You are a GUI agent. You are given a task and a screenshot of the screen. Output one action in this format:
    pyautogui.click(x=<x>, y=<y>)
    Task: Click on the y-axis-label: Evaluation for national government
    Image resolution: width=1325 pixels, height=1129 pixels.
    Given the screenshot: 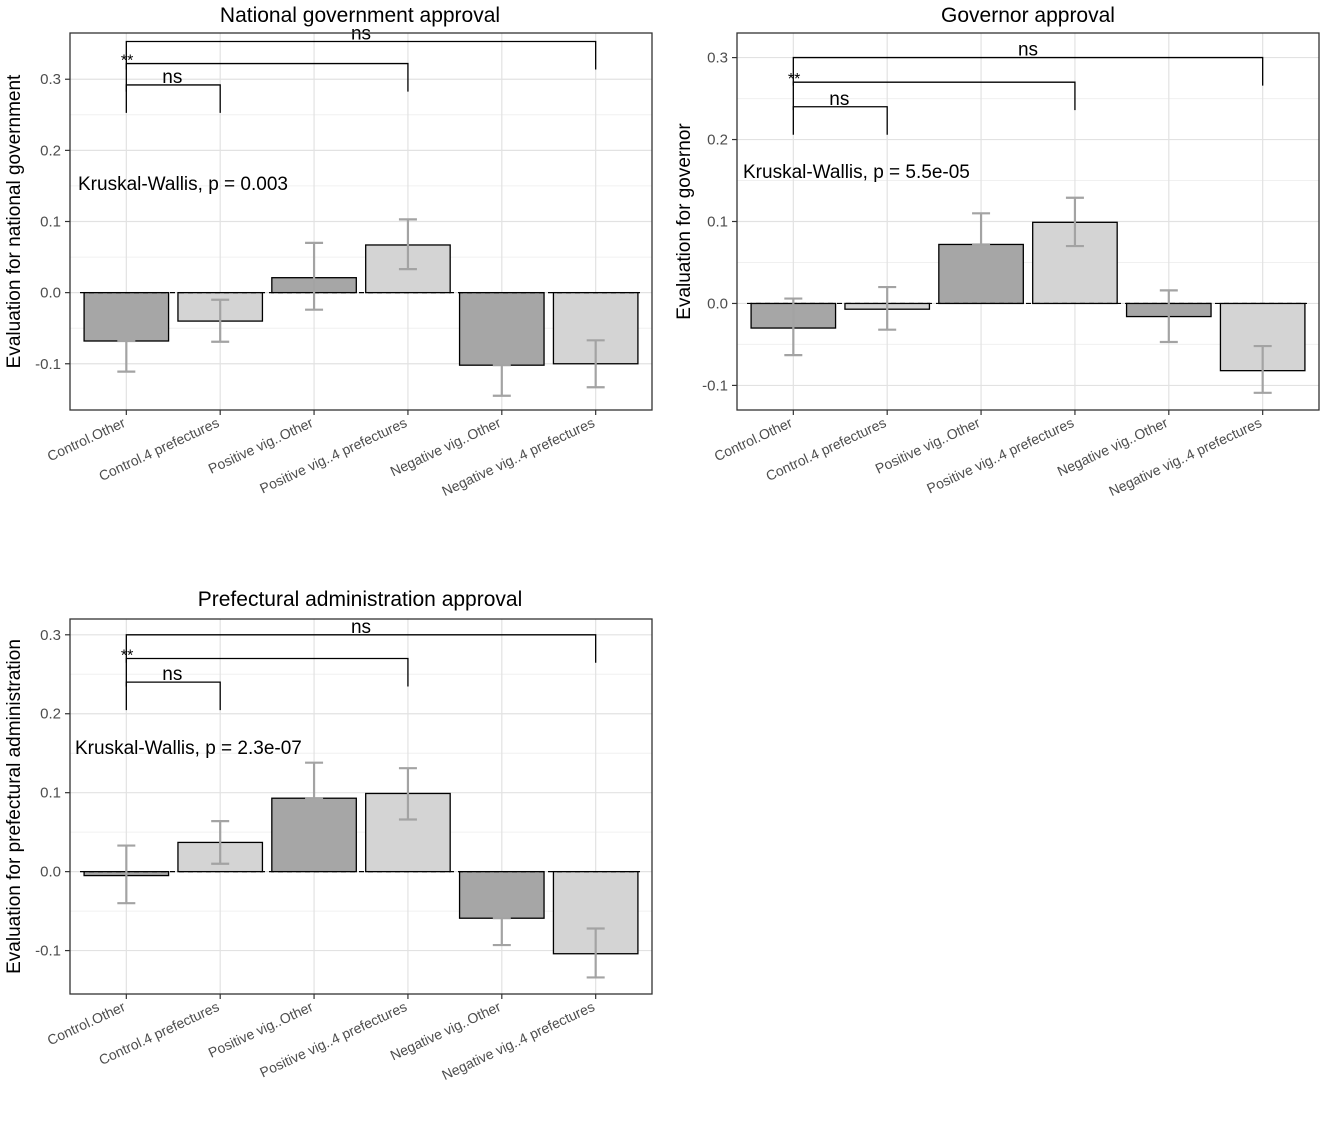 What is the action you would take?
    pyautogui.click(x=14, y=221)
    